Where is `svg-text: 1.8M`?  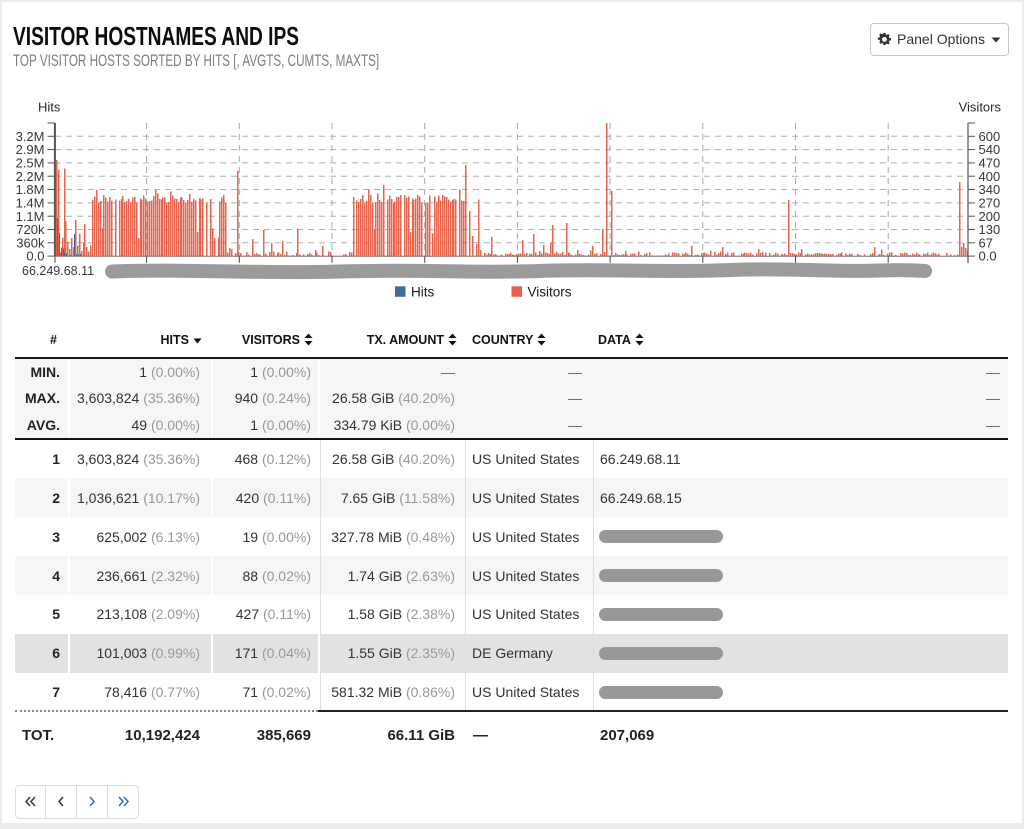 svg-text: 1.8M is located at coordinates (30, 189).